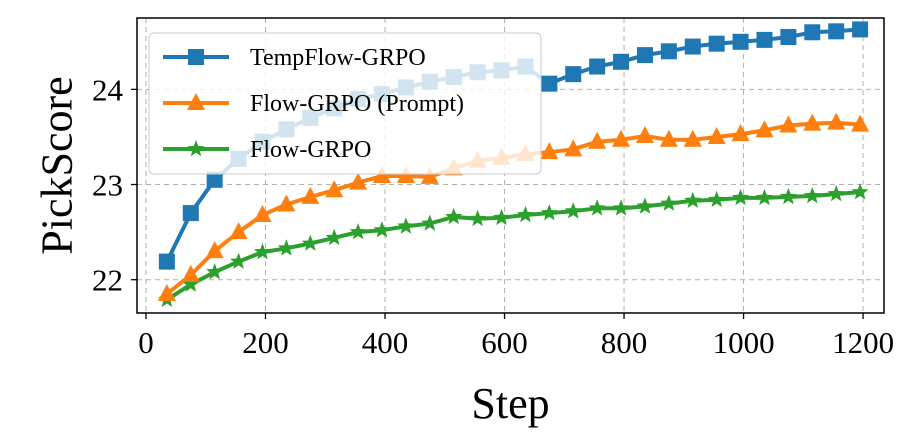  Describe the element at coordinates (107, 280) in the screenshot. I see `y-tick-label: 22` at that location.